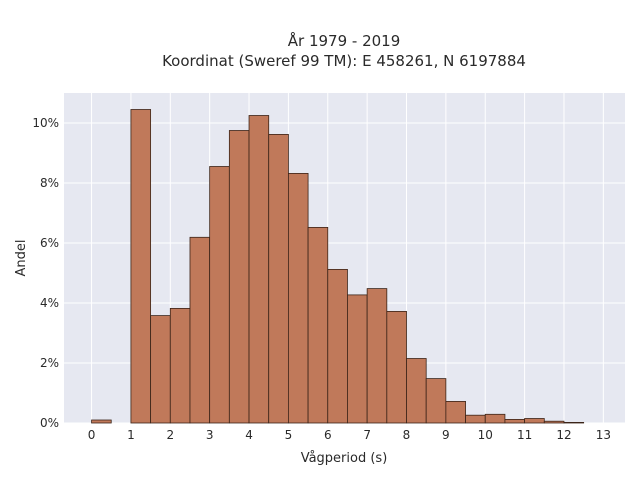 The height and width of the screenshot is (484, 640). Describe the element at coordinates (563, 435) in the screenshot. I see `x-tick-label-12: 12` at that location.